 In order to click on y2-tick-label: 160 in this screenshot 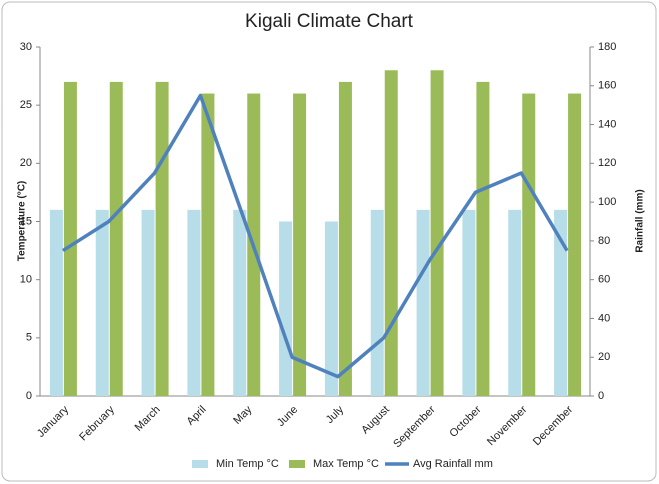, I will do `click(607, 86)`.